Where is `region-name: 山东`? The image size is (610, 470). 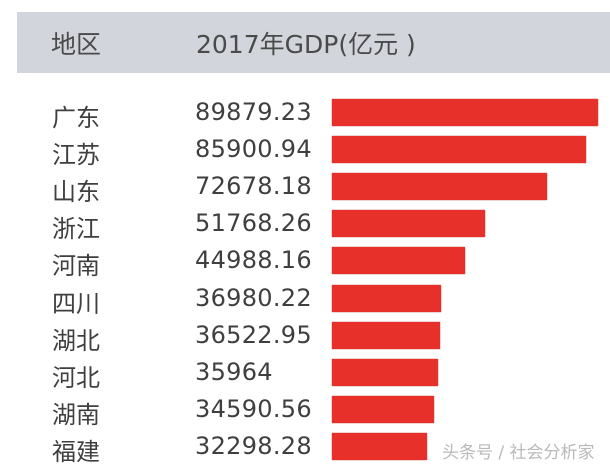
region-name: 山东 is located at coordinates (76, 192).